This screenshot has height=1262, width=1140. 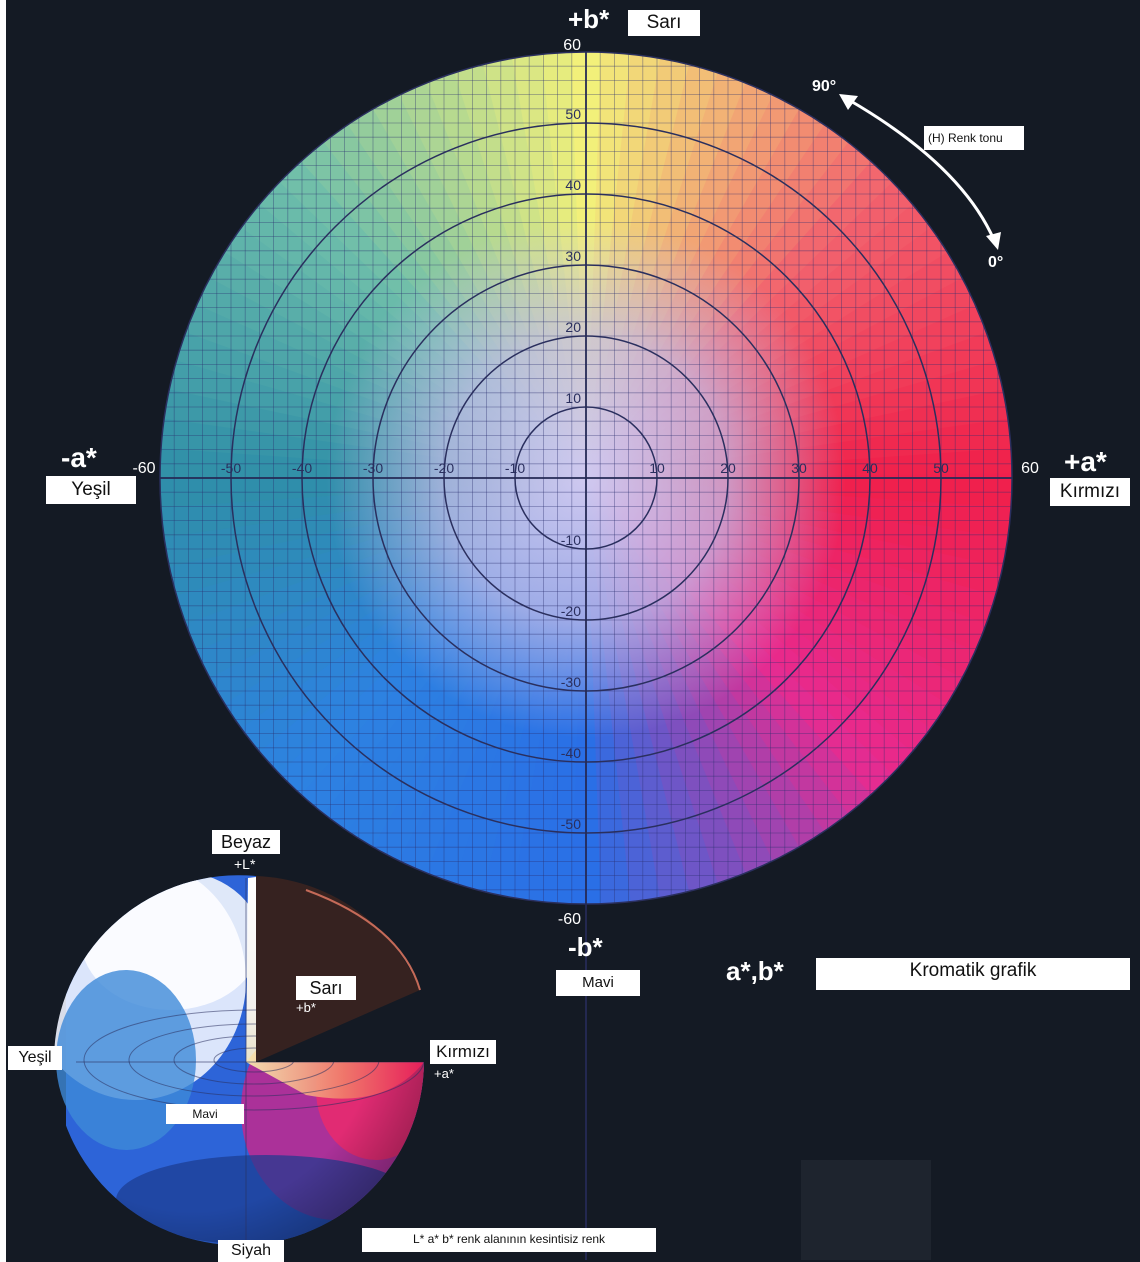 What do you see at coordinates (571, 611) in the screenshot?
I see `b-axis-tick-label: -20` at bounding box center [571, 611].